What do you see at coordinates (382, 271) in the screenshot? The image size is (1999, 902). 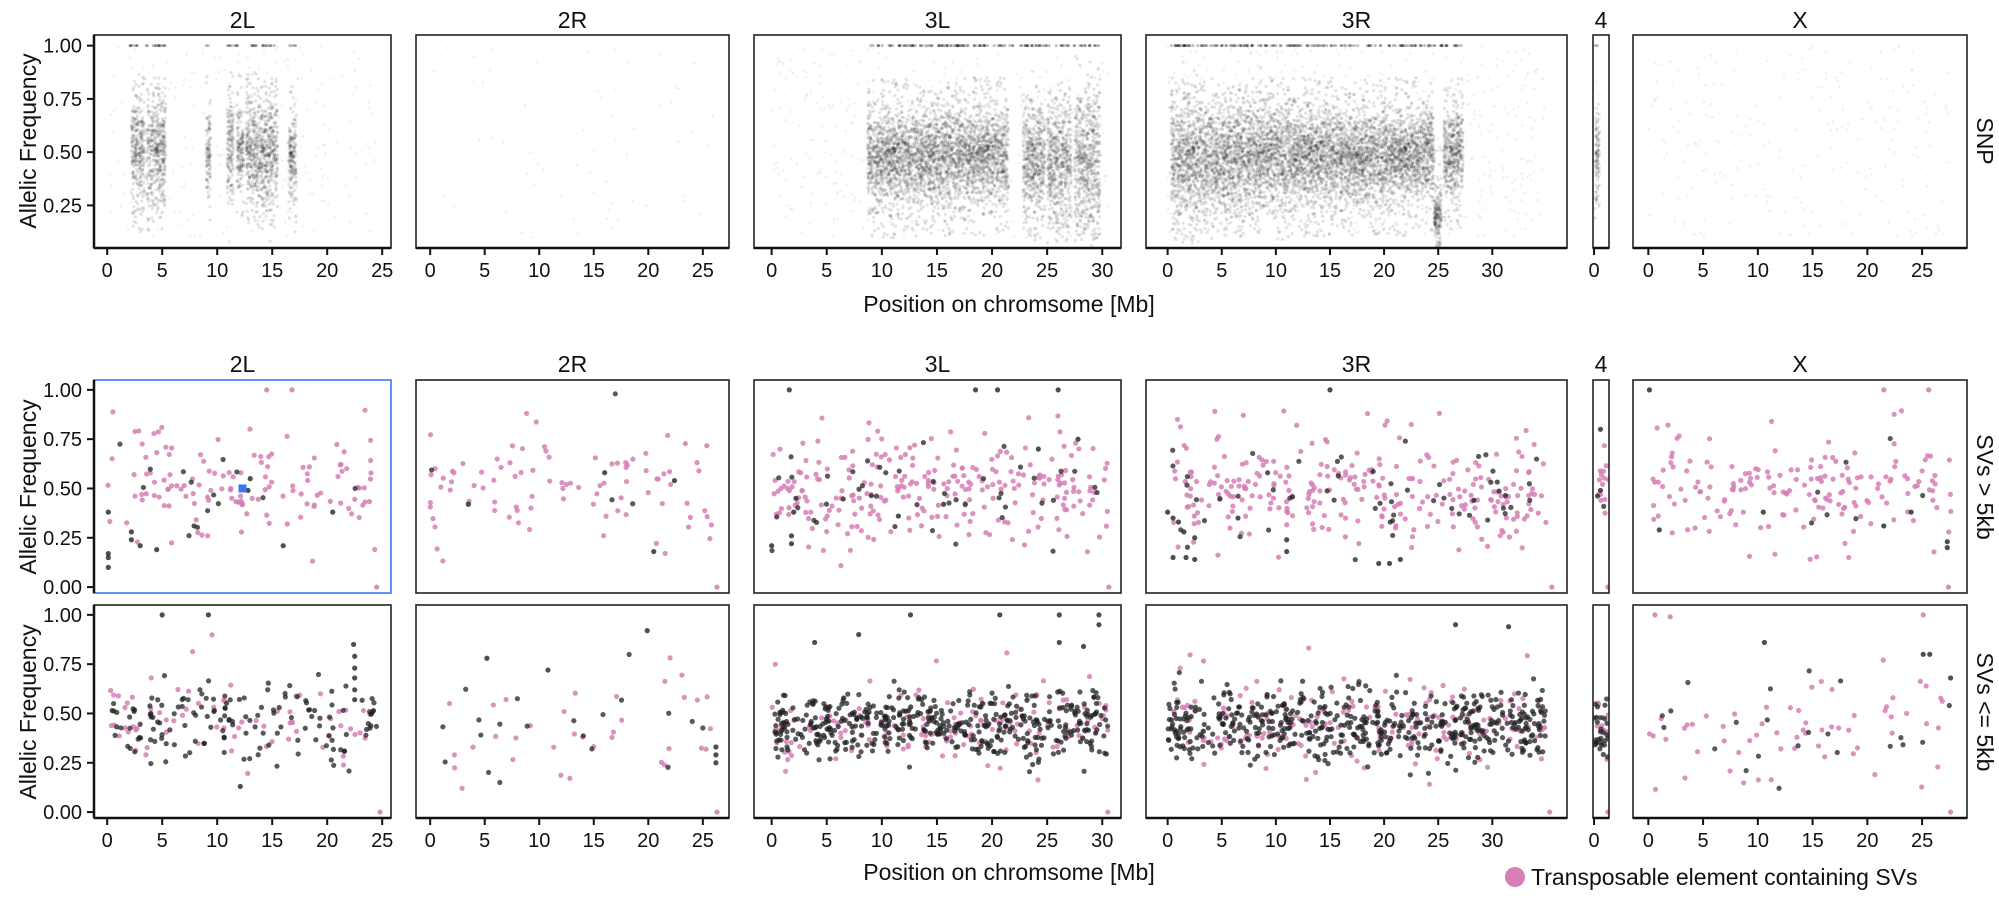 I see `x-tick-label: 25` at bounding box center [382, 271].